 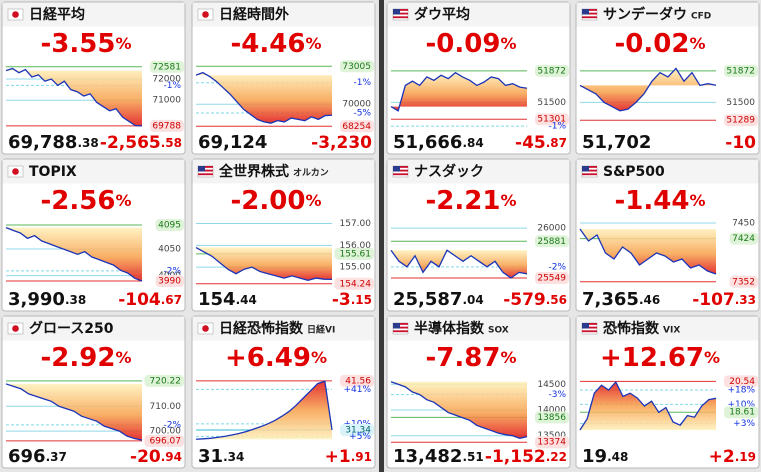 I want to click on y-tick-label: 72581, so click(x=166, y=67).